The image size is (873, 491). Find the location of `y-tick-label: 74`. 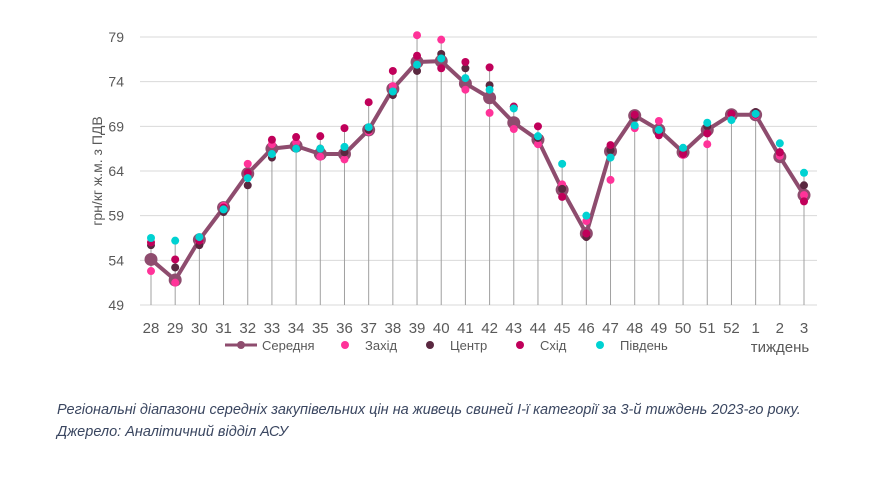

y-tick-label: 74 is located at coordinates (116, 82).